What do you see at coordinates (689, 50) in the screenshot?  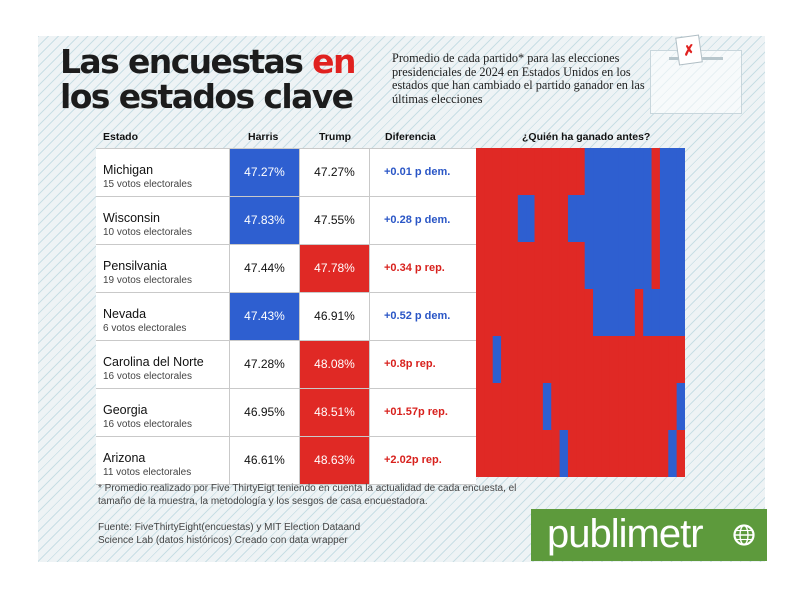 I see `ballot-paper-icon: ✗` at bounding box center [689, 50].